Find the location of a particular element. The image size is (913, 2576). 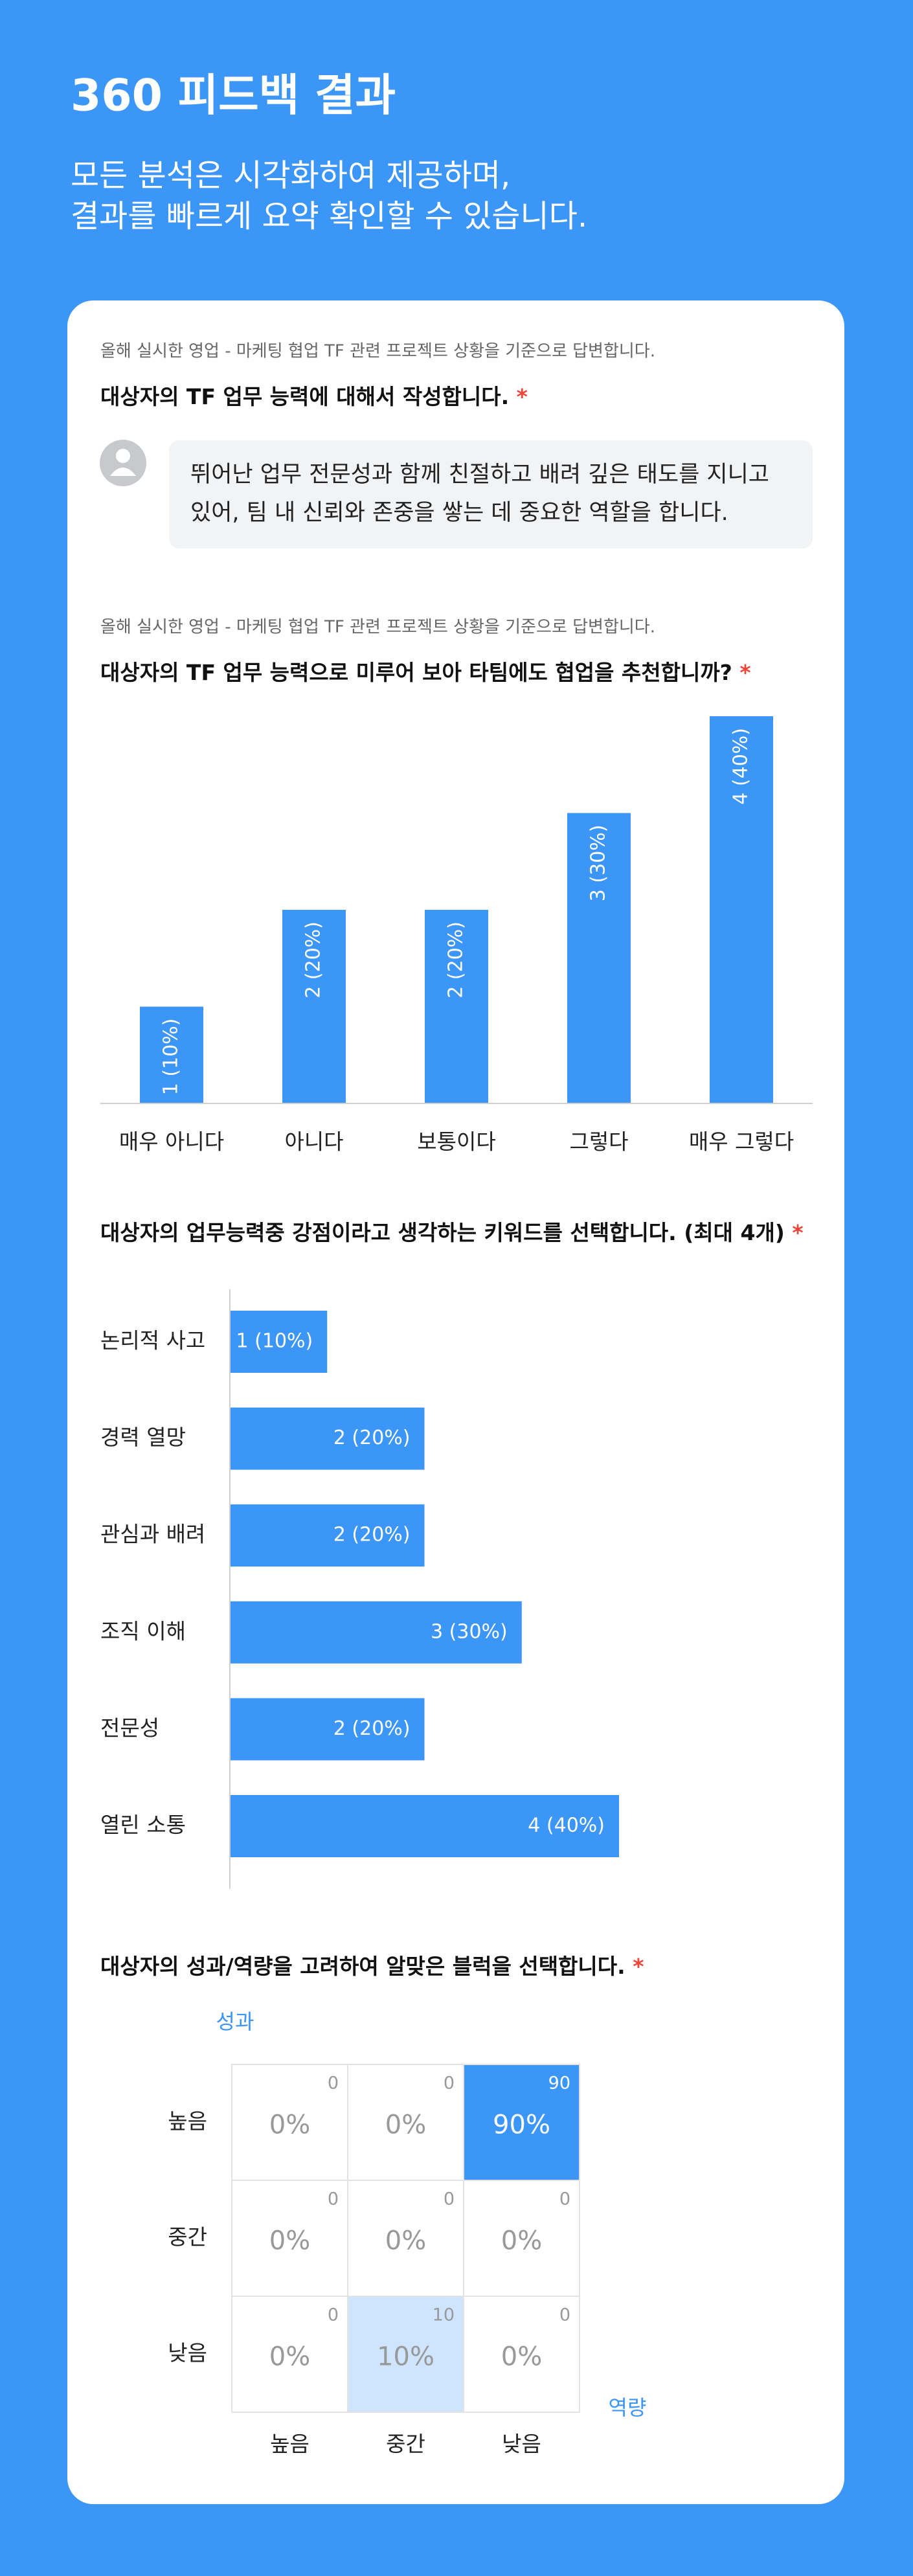

y-tick-label: 조직 이해 is located at coordinates (143, 1631).